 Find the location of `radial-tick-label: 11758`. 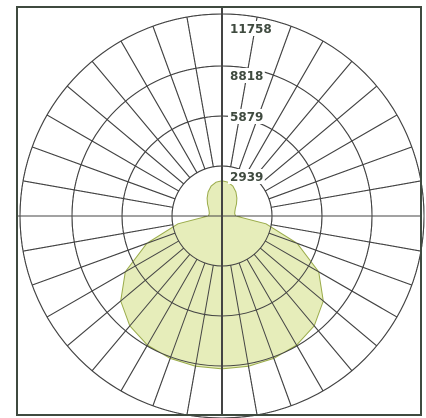

radial-tick-label: 11758 is located at coordinates (251, 29).